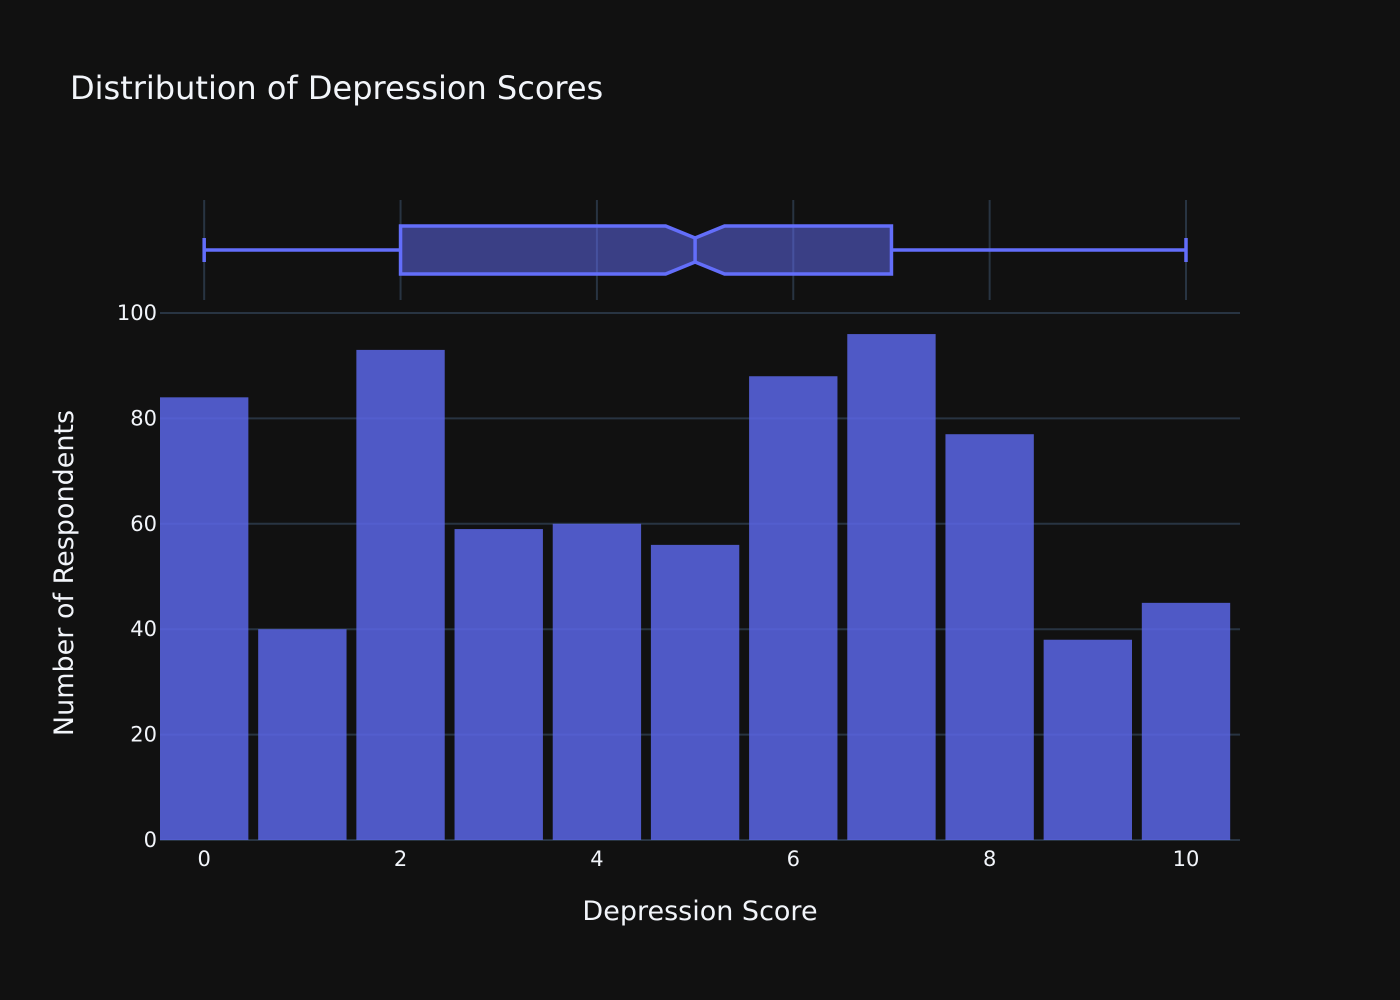  I want to click on box-iqr, so click(646, 250).